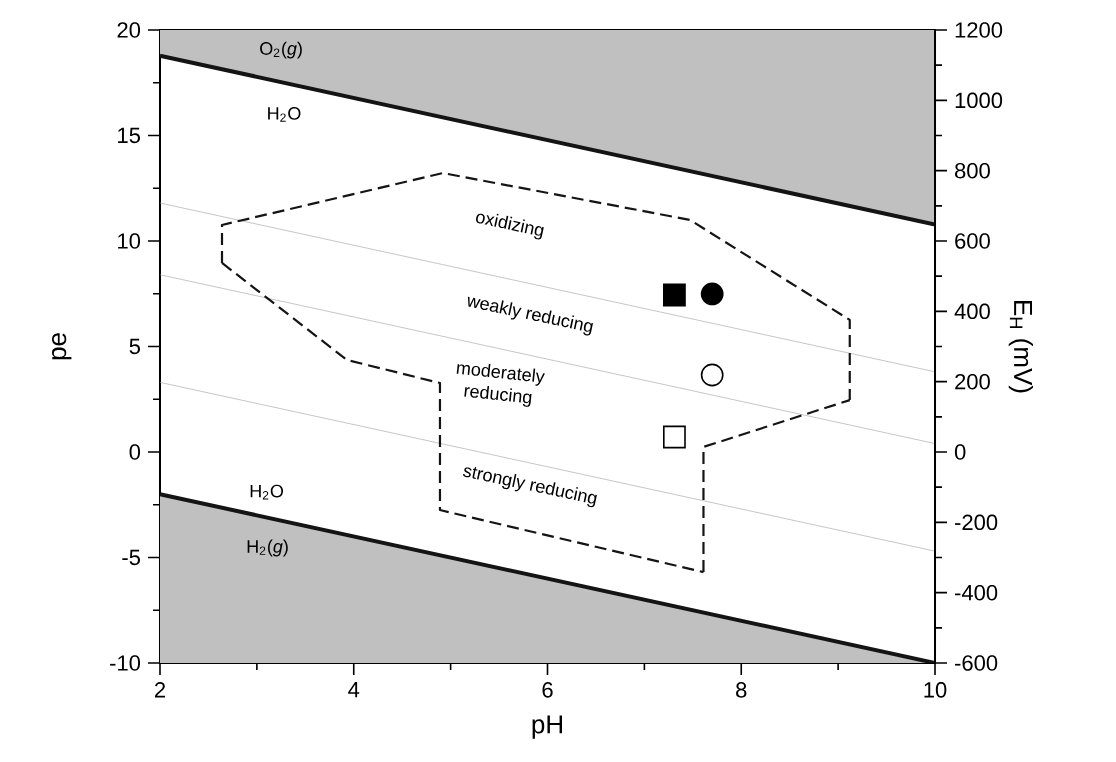  I want to click on annotation: strongly reducing, so click(530, 487).